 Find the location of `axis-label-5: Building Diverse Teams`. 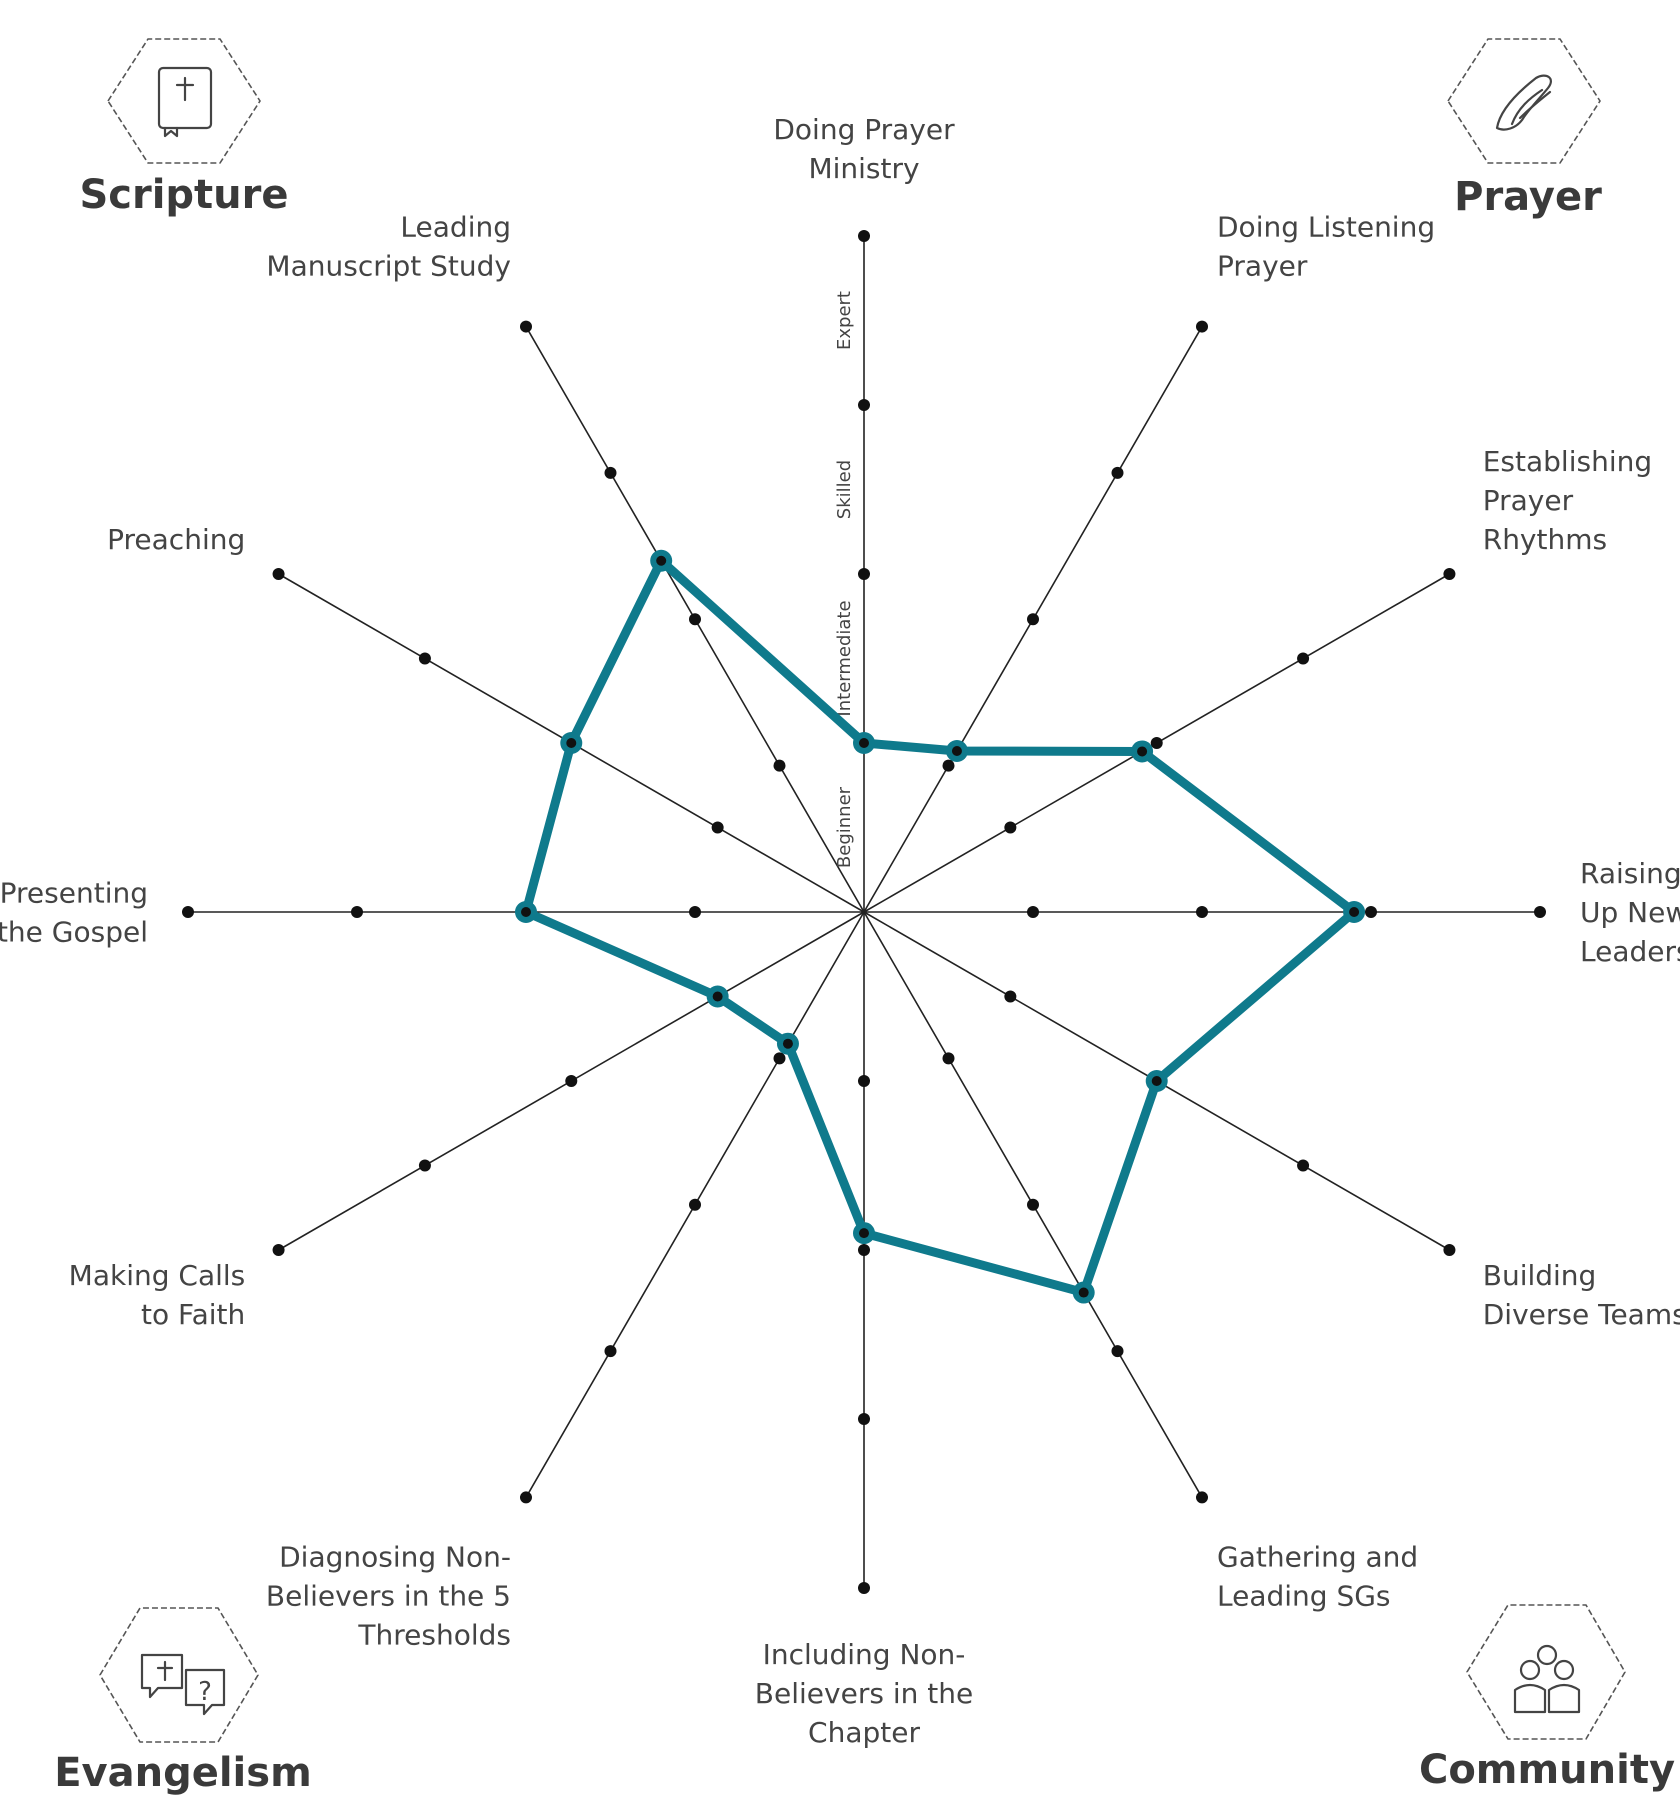

axis-label-5: Building Diverse Teams is located at coordinates (1581, 1295).